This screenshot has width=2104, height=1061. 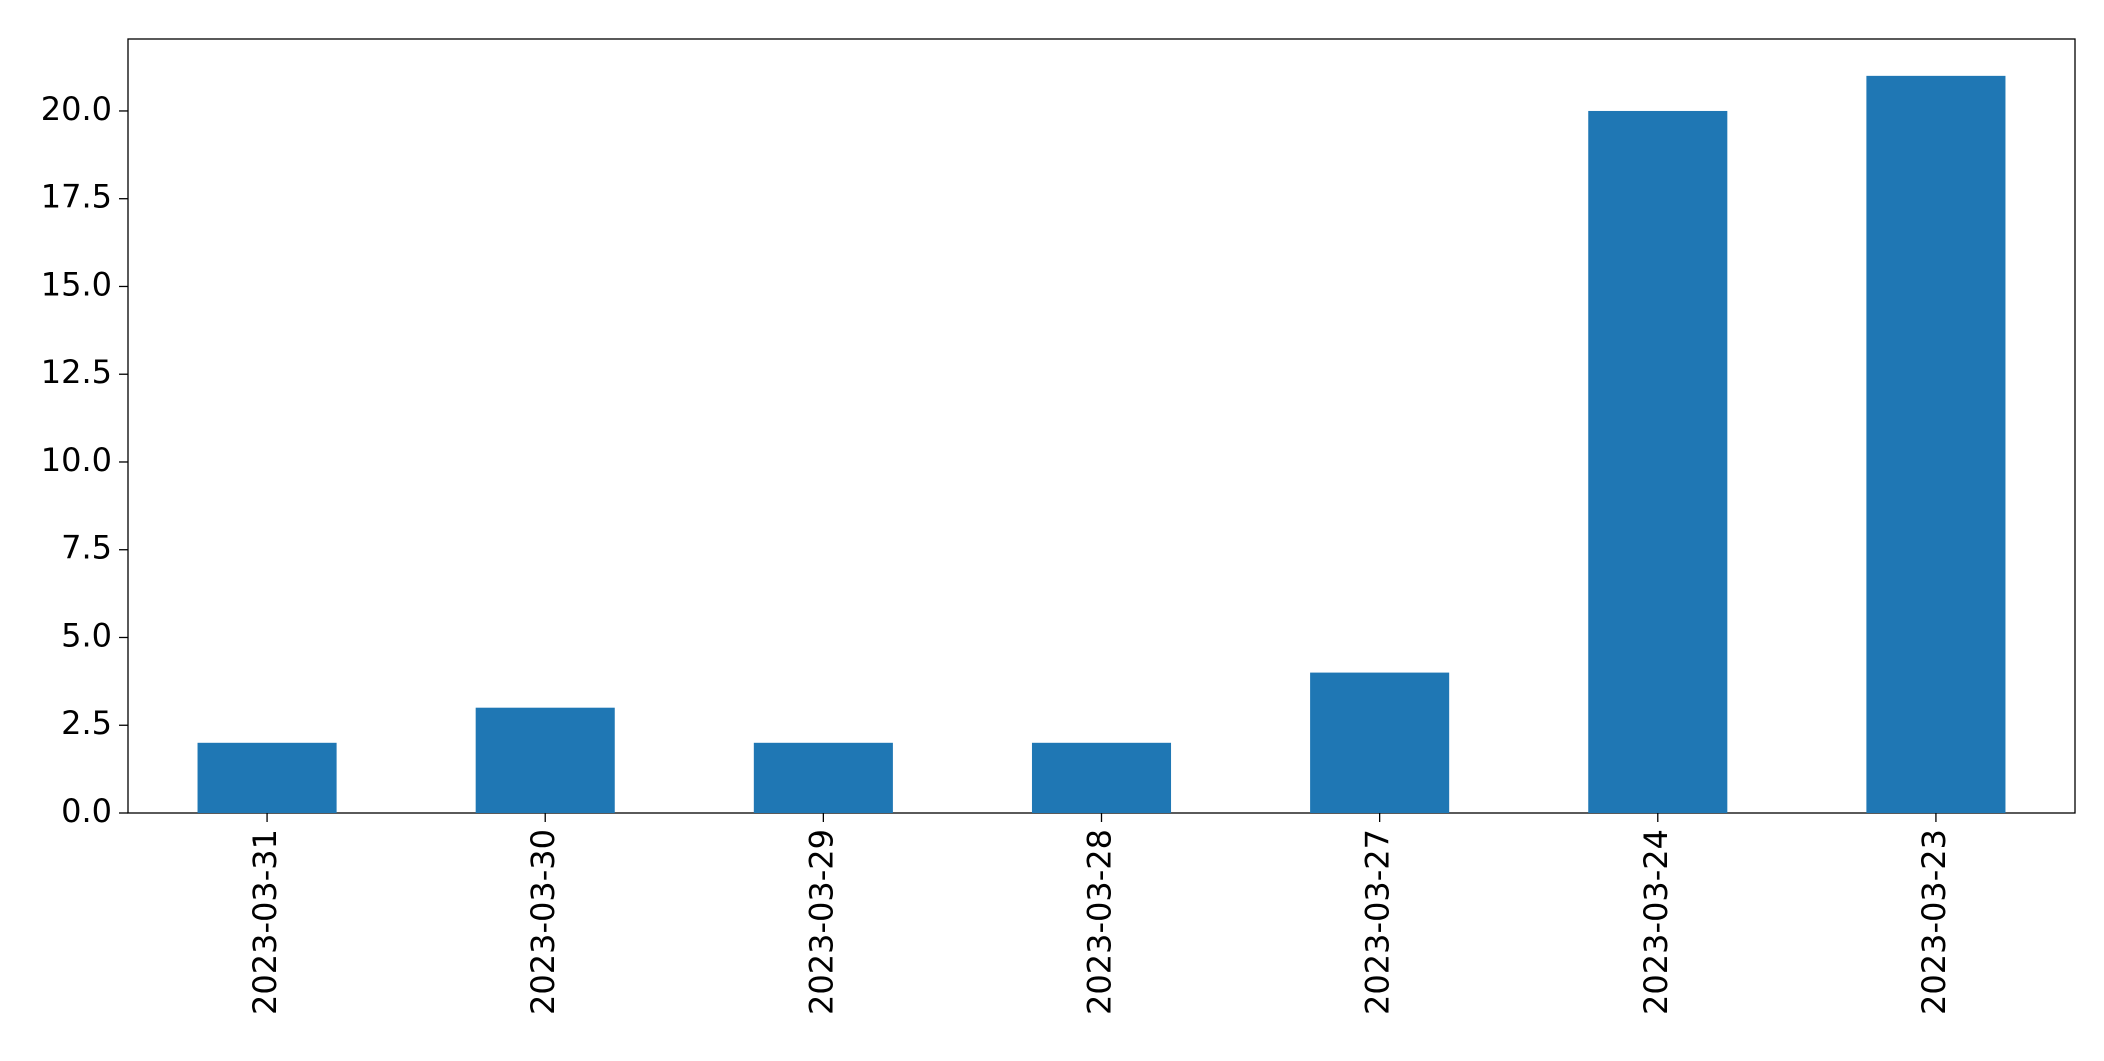 What do you see at coordinates (821, 922) in the screenshot?
I see `x-tick-label: 2023-03-29` at bounding box center [821, 922].